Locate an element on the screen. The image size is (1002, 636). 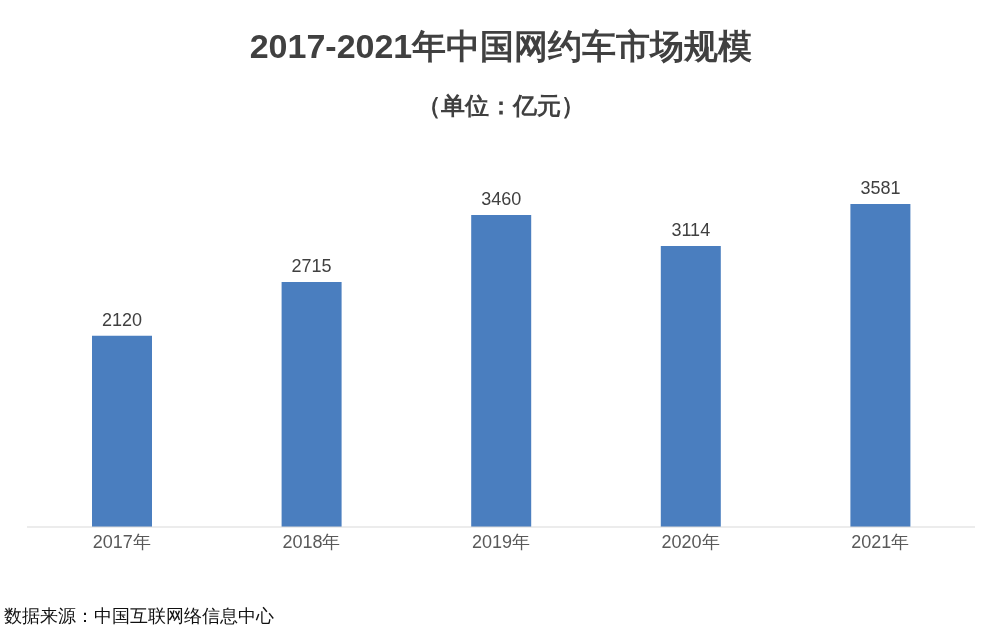
x-tick-label: 2019年 is located at coordinates (501, 541).